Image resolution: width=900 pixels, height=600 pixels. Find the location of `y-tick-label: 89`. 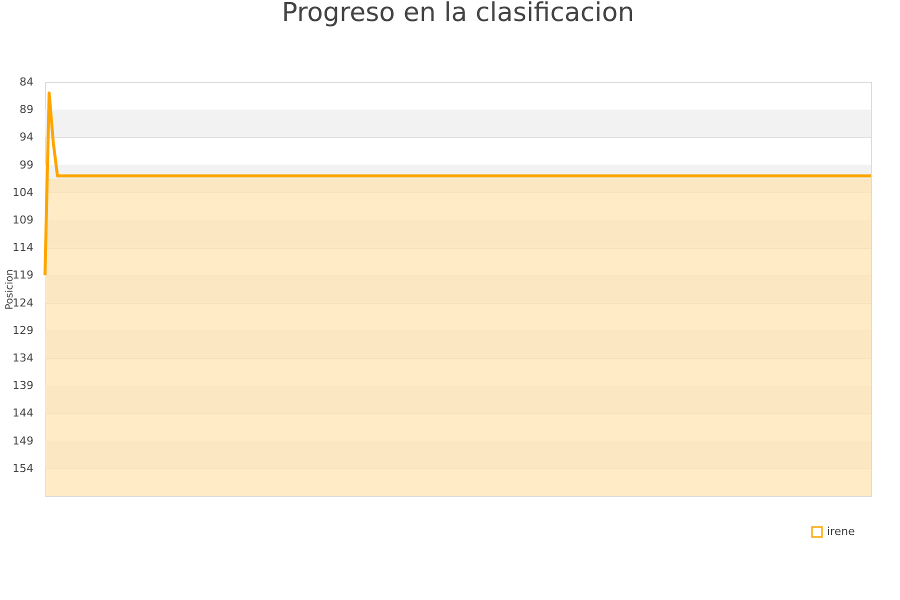

y-tick-label: 89 is located at coordinates (27, 109).